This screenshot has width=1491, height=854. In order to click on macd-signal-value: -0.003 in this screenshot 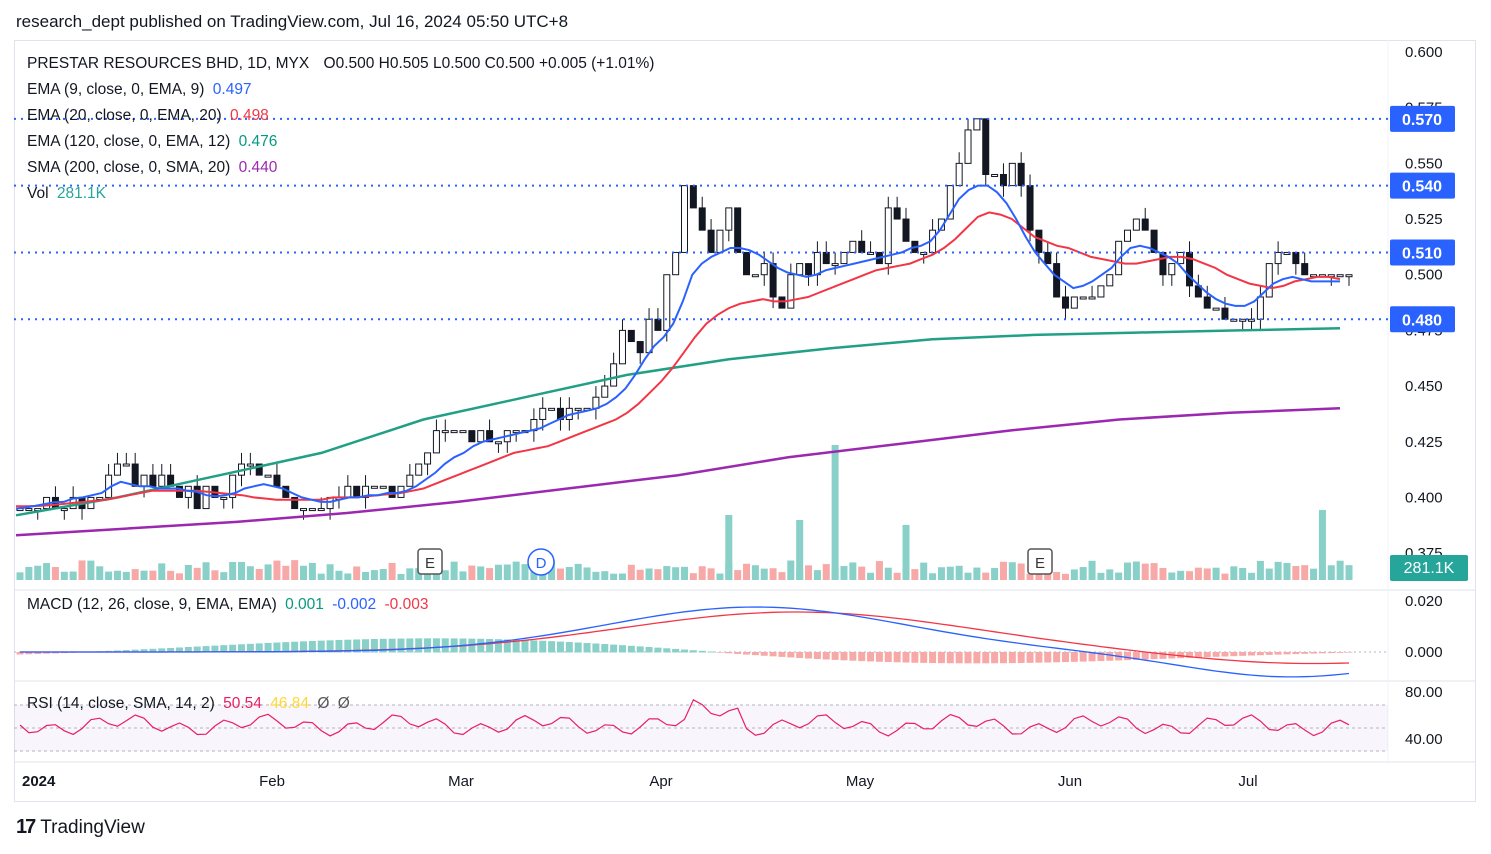, I will do `click(406, 604)`.